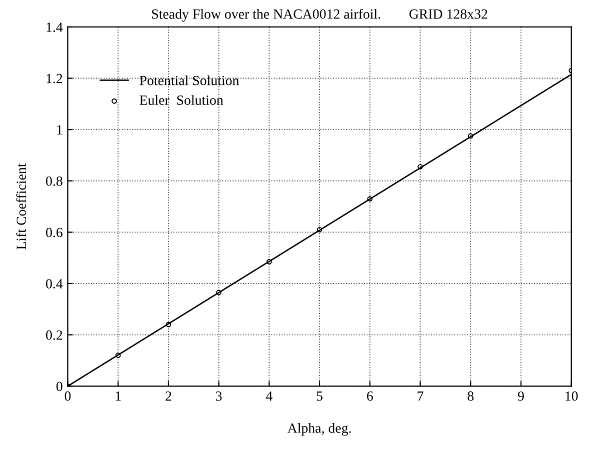  I want to click on y-tick-label: 0.2, so click(54, 335).